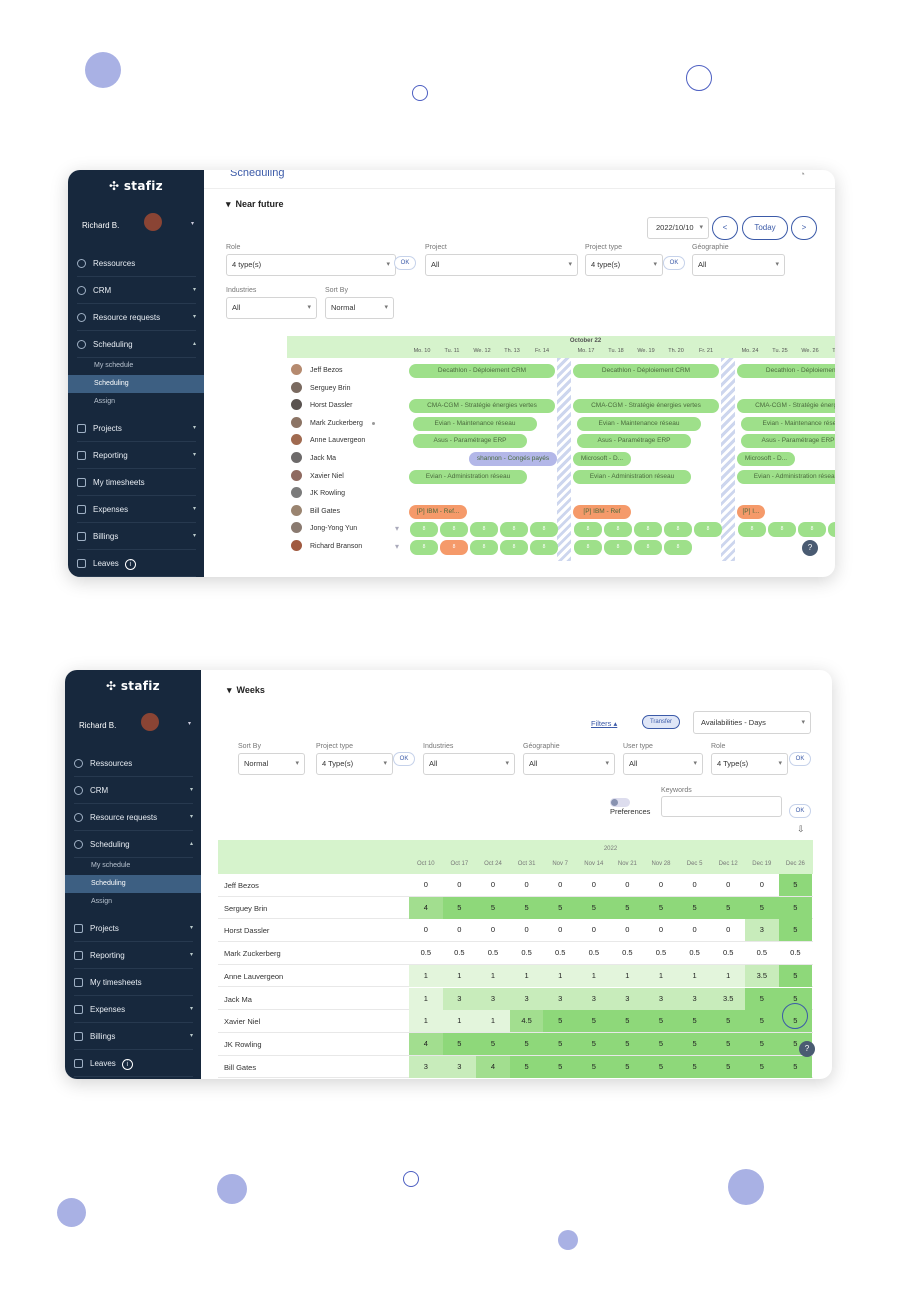 This screenshot has width=900, height=1300. I want to click on sidebar-item-crm: CRM ▾, so click(136, 290).